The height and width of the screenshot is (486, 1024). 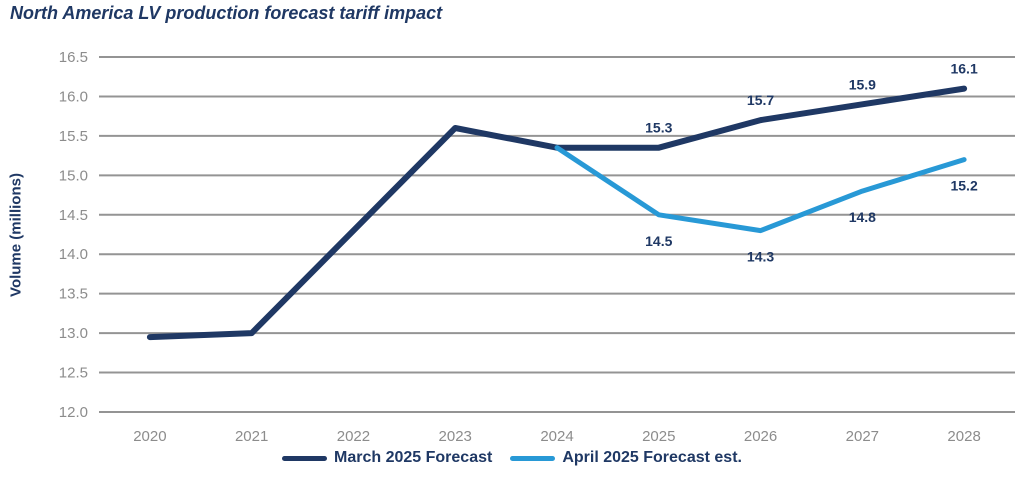 I want to click on legend-line-swatch-march-2025-forecast, so click(x=305, y=458).